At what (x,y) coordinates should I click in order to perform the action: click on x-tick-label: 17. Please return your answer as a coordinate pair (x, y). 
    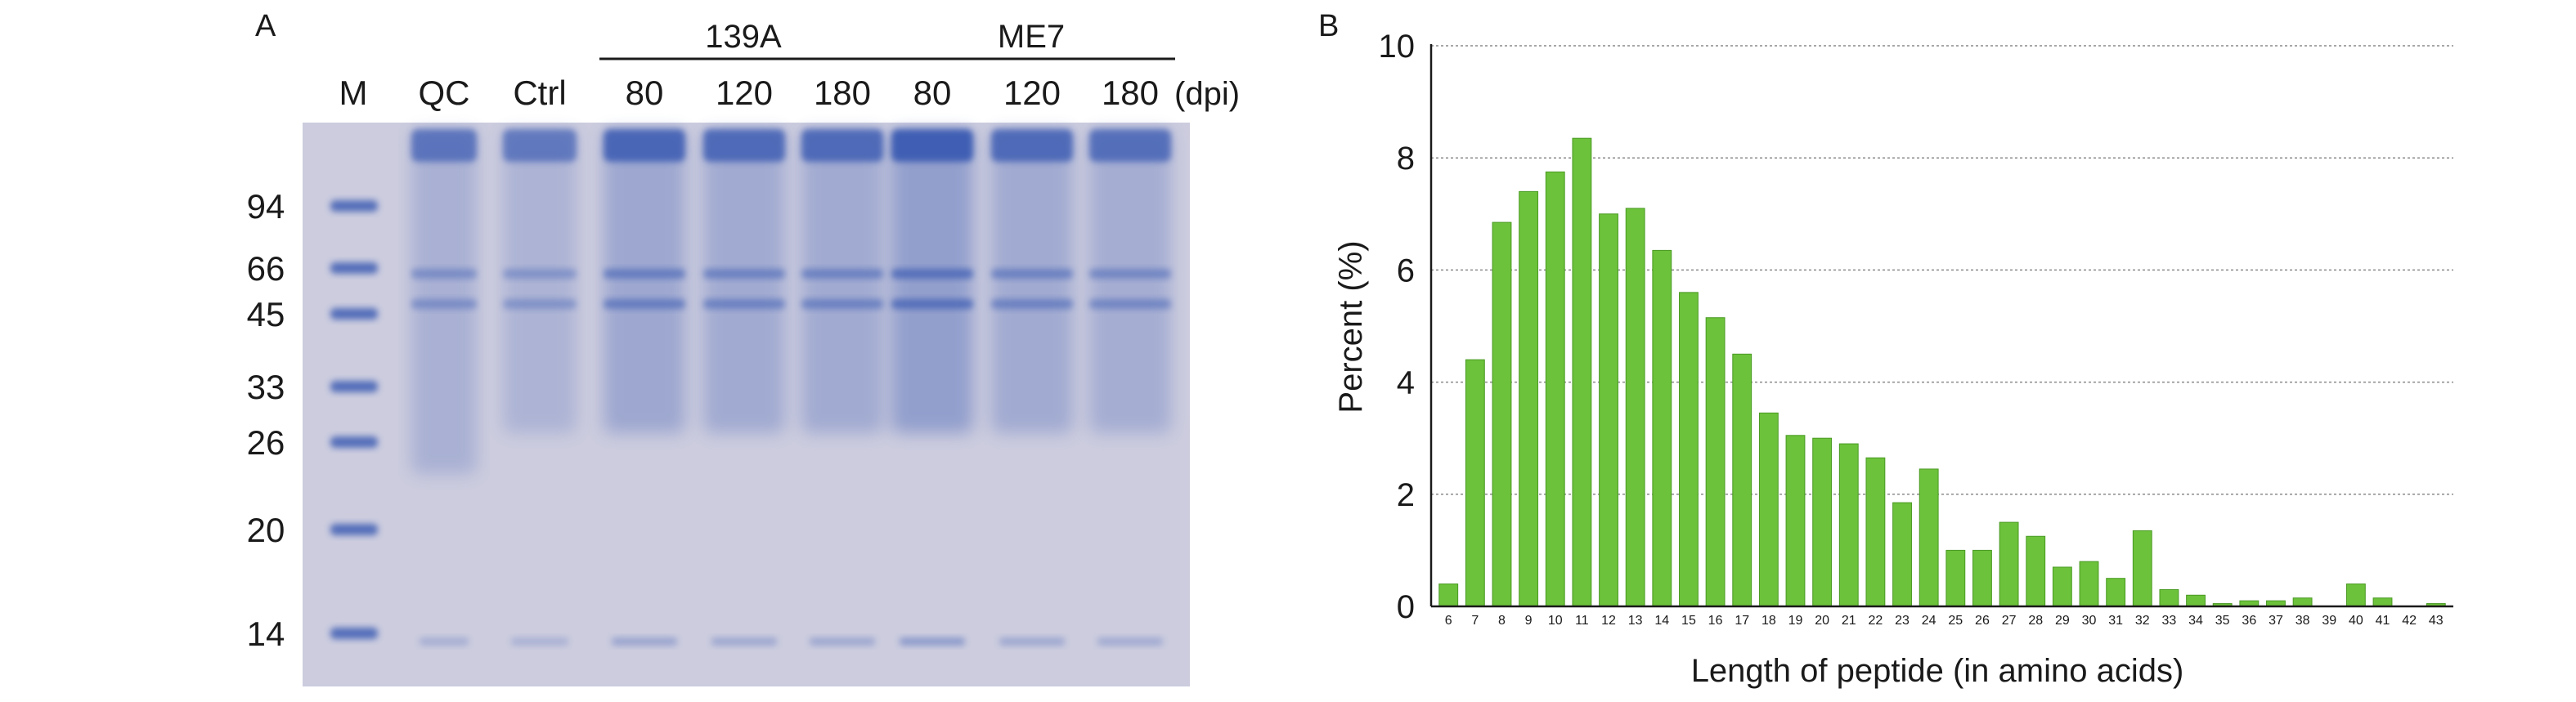
    Looking at the image, I should click on (1742, 621).